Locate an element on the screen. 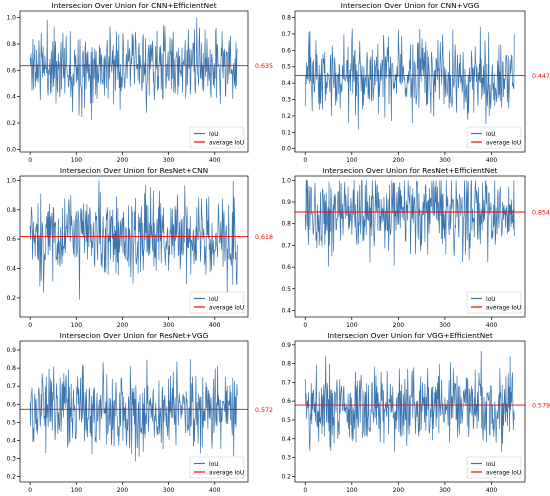 The width and height of the screenshot is (550, 496). average-iou-value-label: 0.579 is located at coordinates (541, 406).